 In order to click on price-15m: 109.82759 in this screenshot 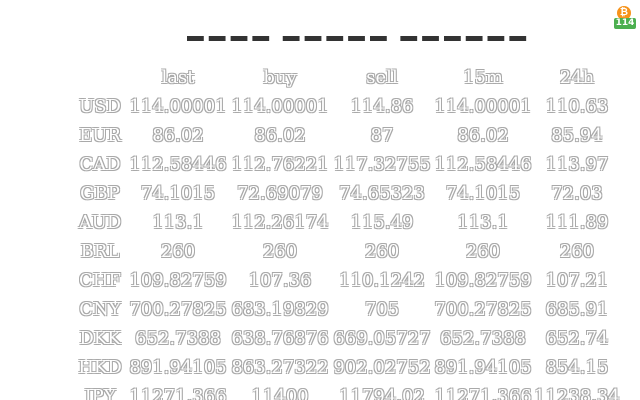, I will do `click(483, 280)`.